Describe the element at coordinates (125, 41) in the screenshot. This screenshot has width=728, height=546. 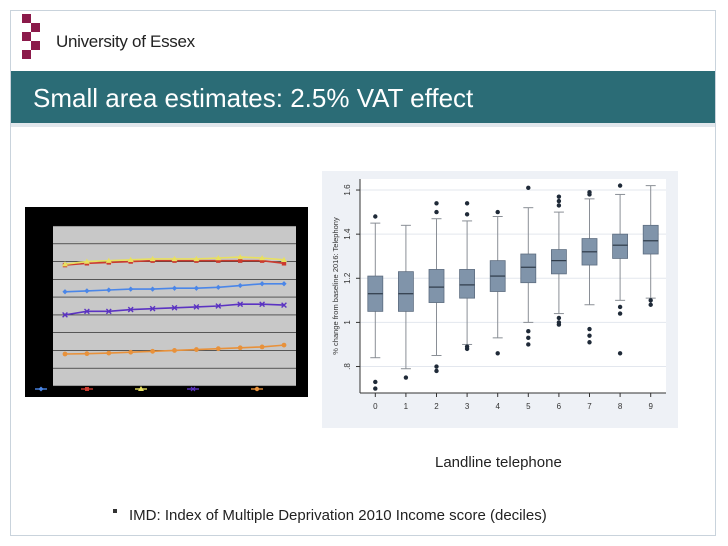
I see `university-name: University of Essex` at that location.